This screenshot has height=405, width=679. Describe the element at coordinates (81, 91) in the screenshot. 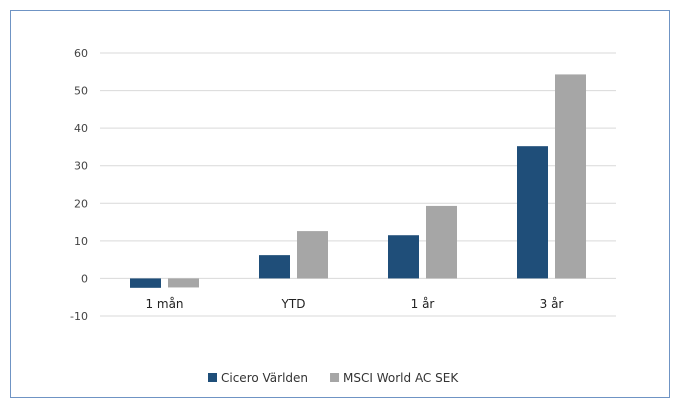

I see `y-tick-label: 50` at that location.